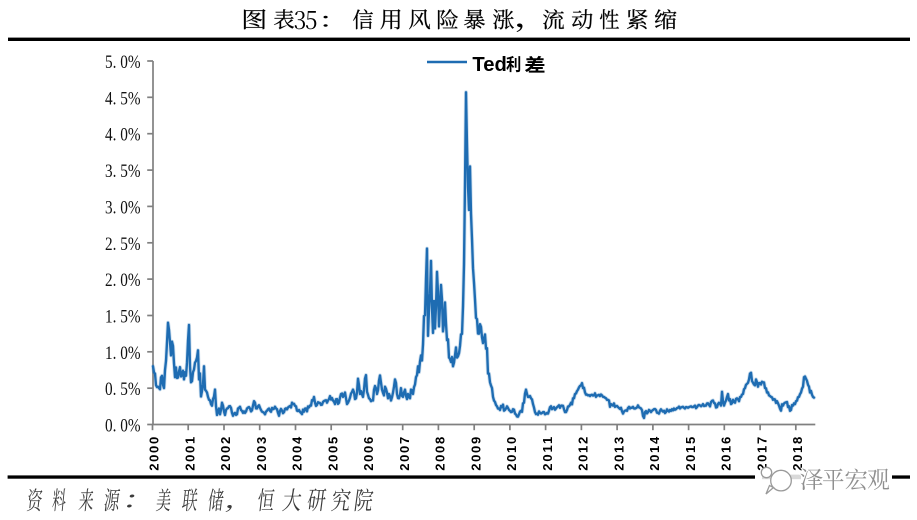 This screenshot has width=917, height=520. I want to click on svg-text: 2005, so click(332, 454).